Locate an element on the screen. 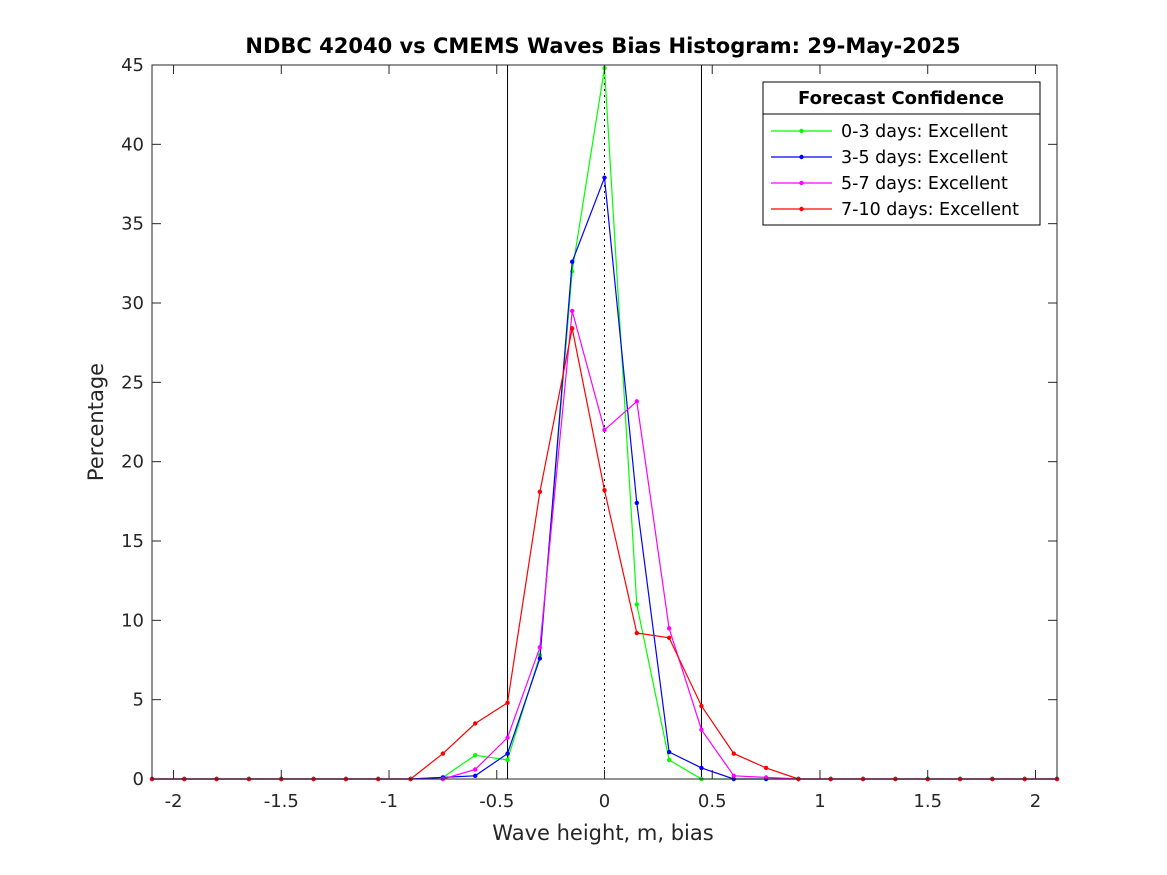 The width and height of the screenshot is (1167, 875). x-tick-label: 1.5 is located at coordinates (927, 801).